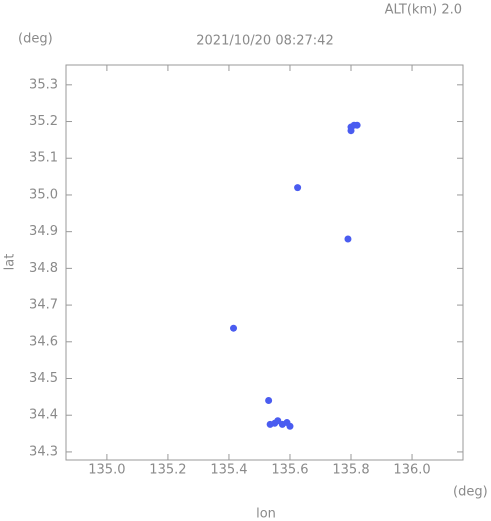 The height and width of the screenshot is (521, 491). Describe the element at coordinates (43, 158) in the screenshot. I see `y-tick-label: 35.1` at that location.